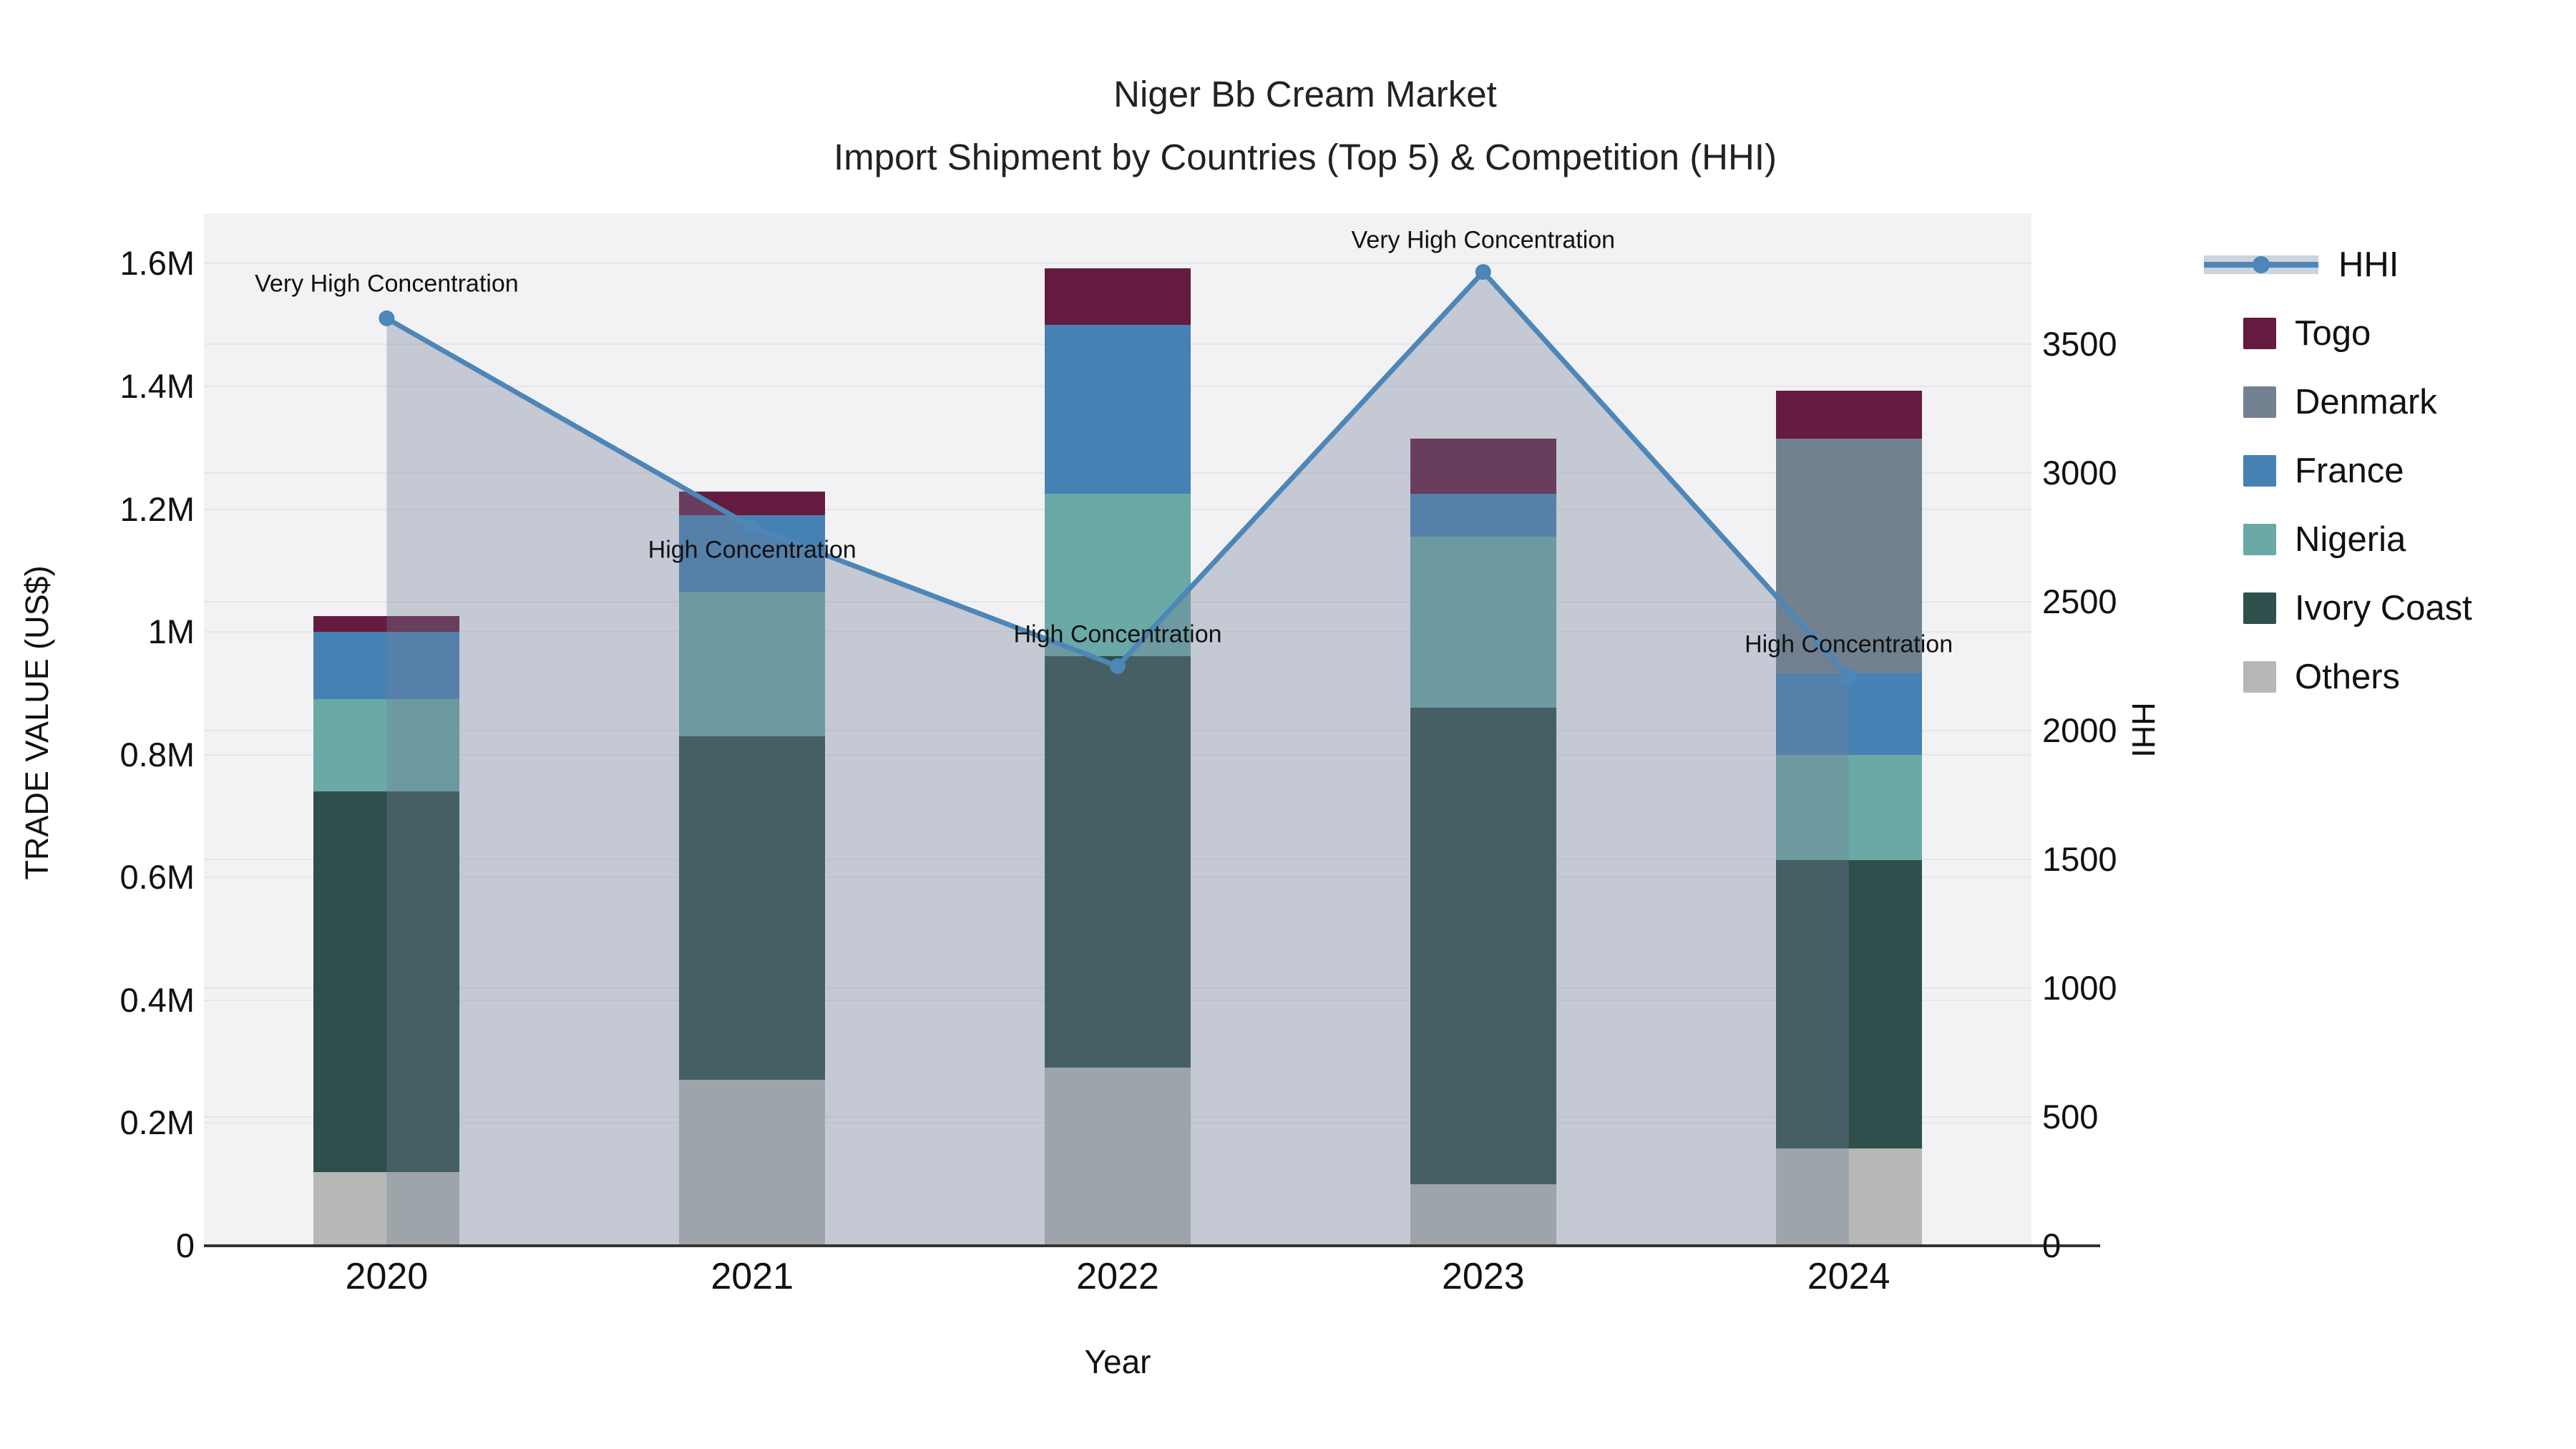 This screenshot has height=1449, width=2576. Describe the element at coordinates (1118, 297) in the screenshot. I see `bar-segment-togo-2022` at that location.